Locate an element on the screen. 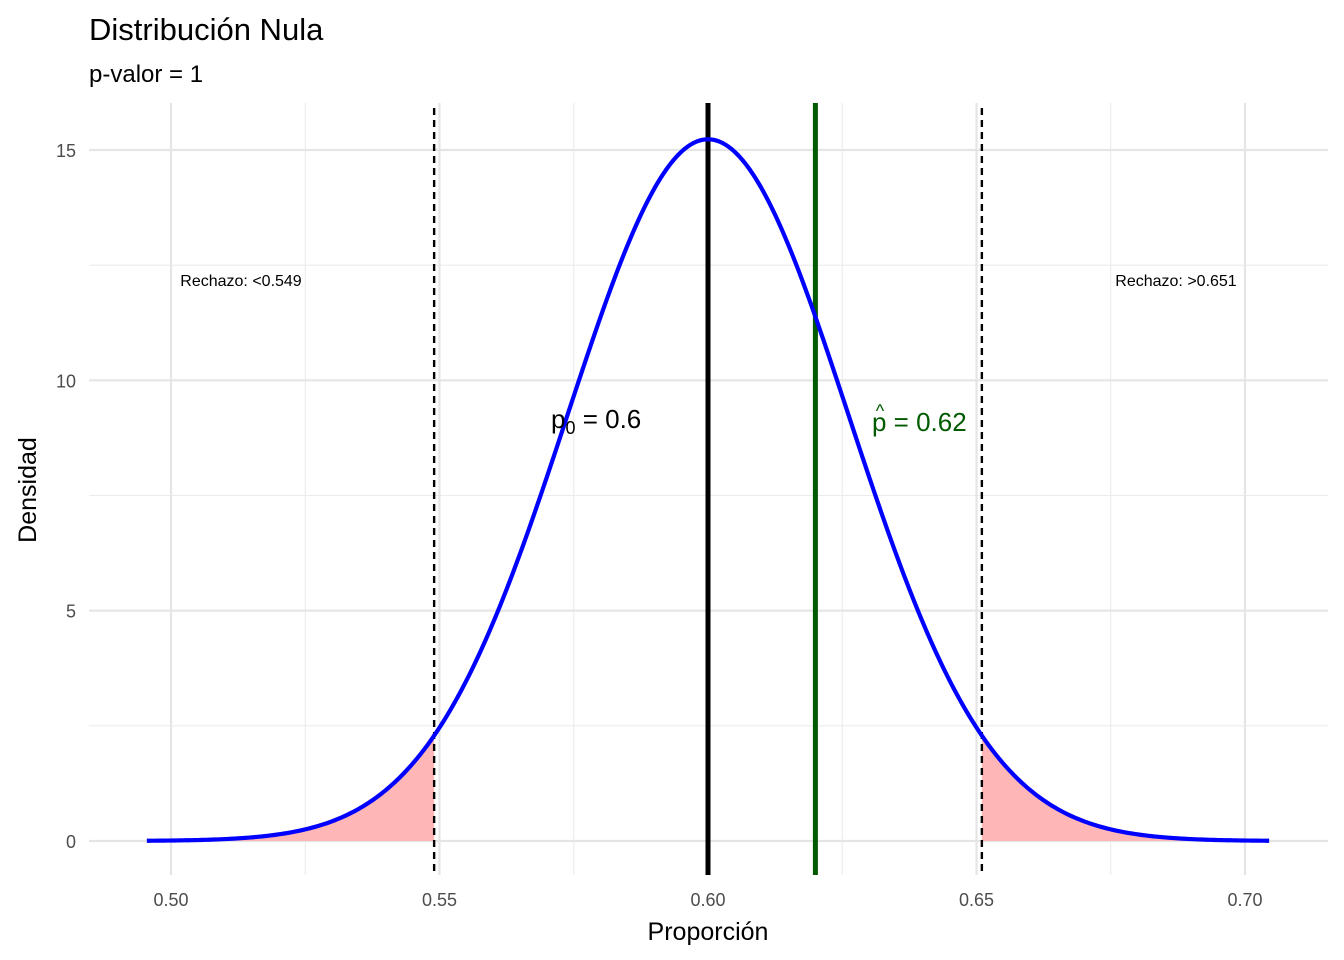 The height and width of the screenshot is (960, 1344). annotation-p0: p0 = 0.6 is located at coordinates (596, 421).